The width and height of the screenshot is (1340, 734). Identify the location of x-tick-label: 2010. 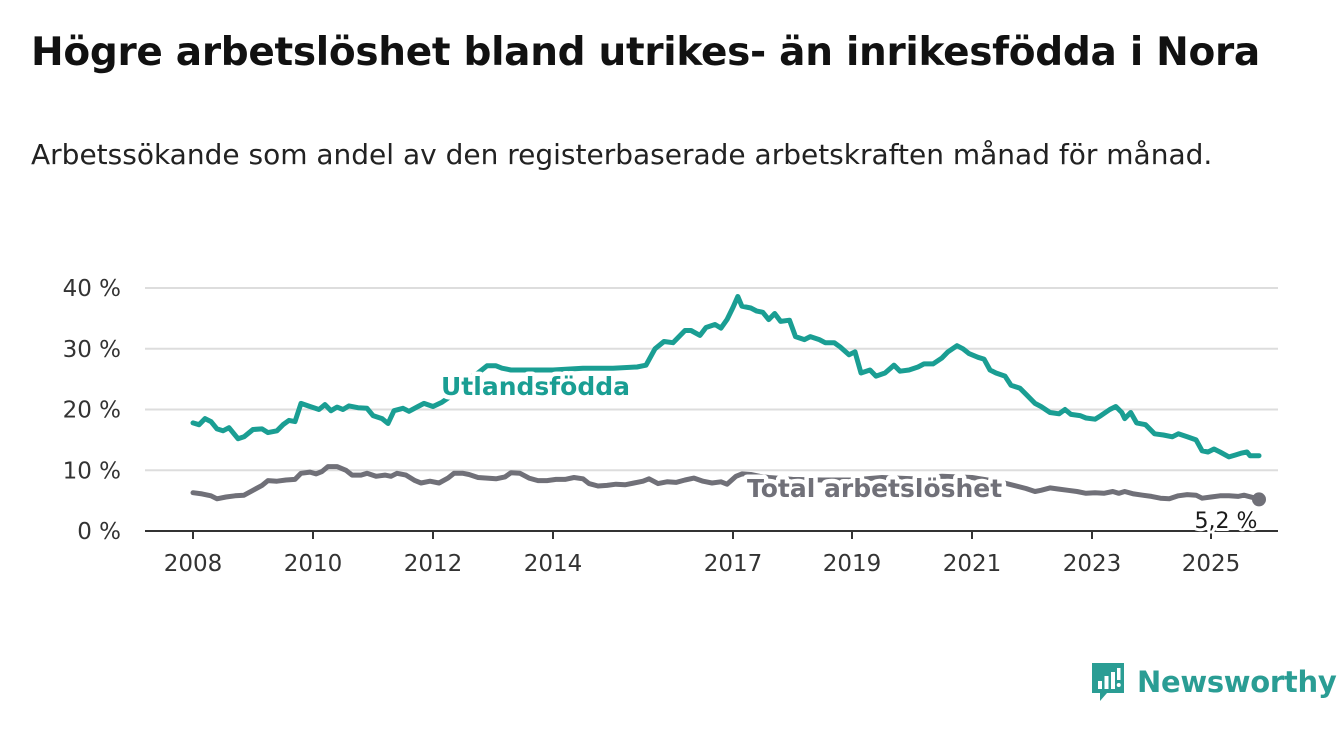
(313, 564).